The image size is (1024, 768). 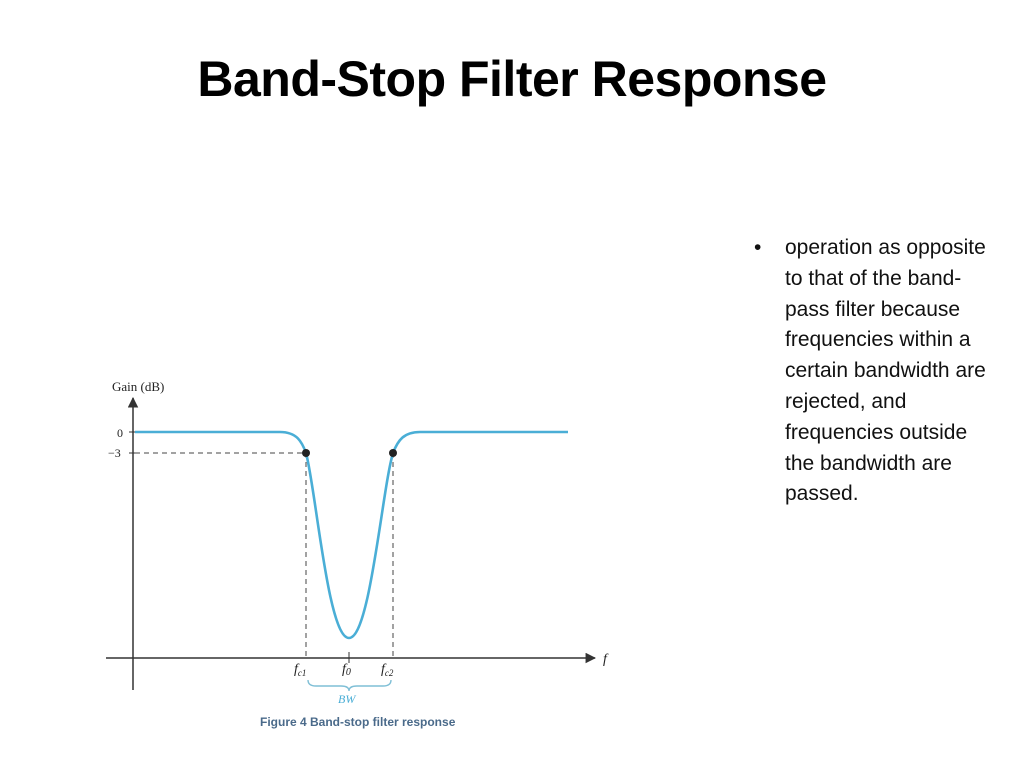 What do you see at coordinates (297, 669) in the screenshot?
I see `fc1-label-f: f` at bounding box center [297, 669].